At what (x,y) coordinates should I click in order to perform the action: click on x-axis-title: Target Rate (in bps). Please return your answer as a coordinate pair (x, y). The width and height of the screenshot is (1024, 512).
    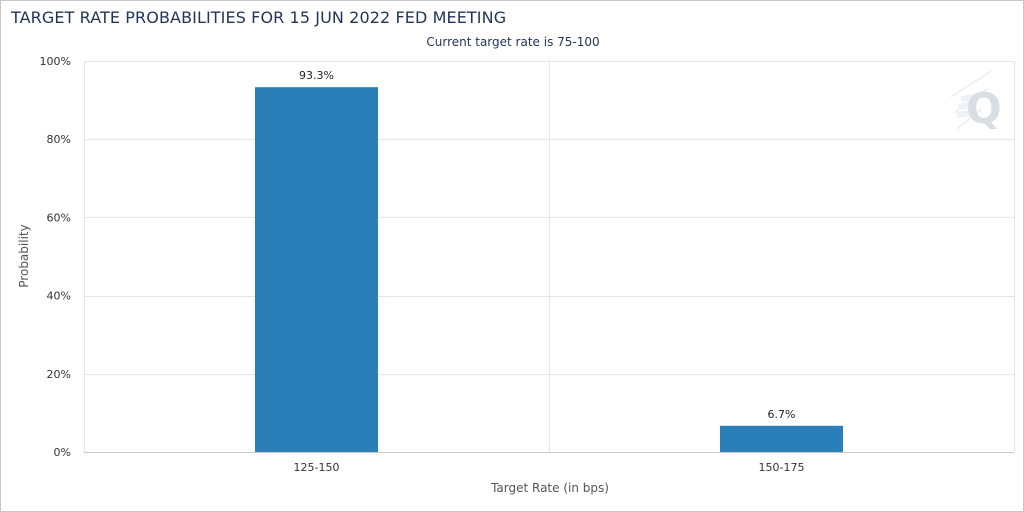
    Looking at the image, I should click on (549, 488).